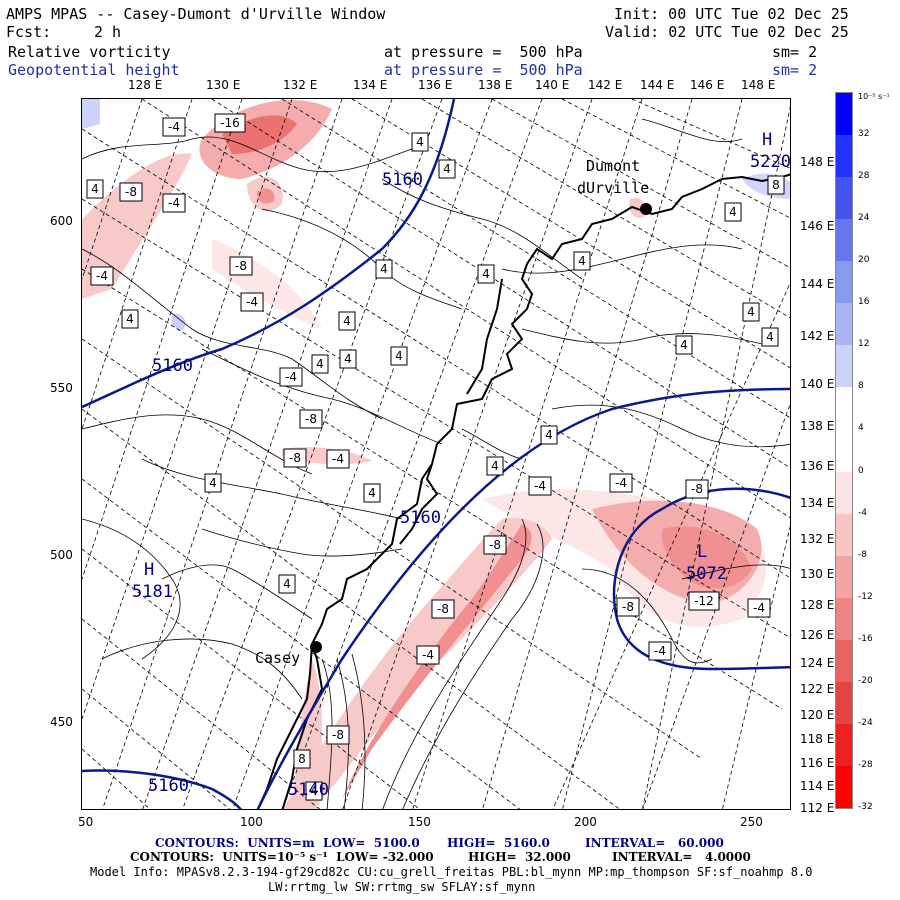  Describe the element at coordinates (731, 14) in the screenshot. I see `init-time: Init: 00 UTC Tue 02 Dec 25` at that location.